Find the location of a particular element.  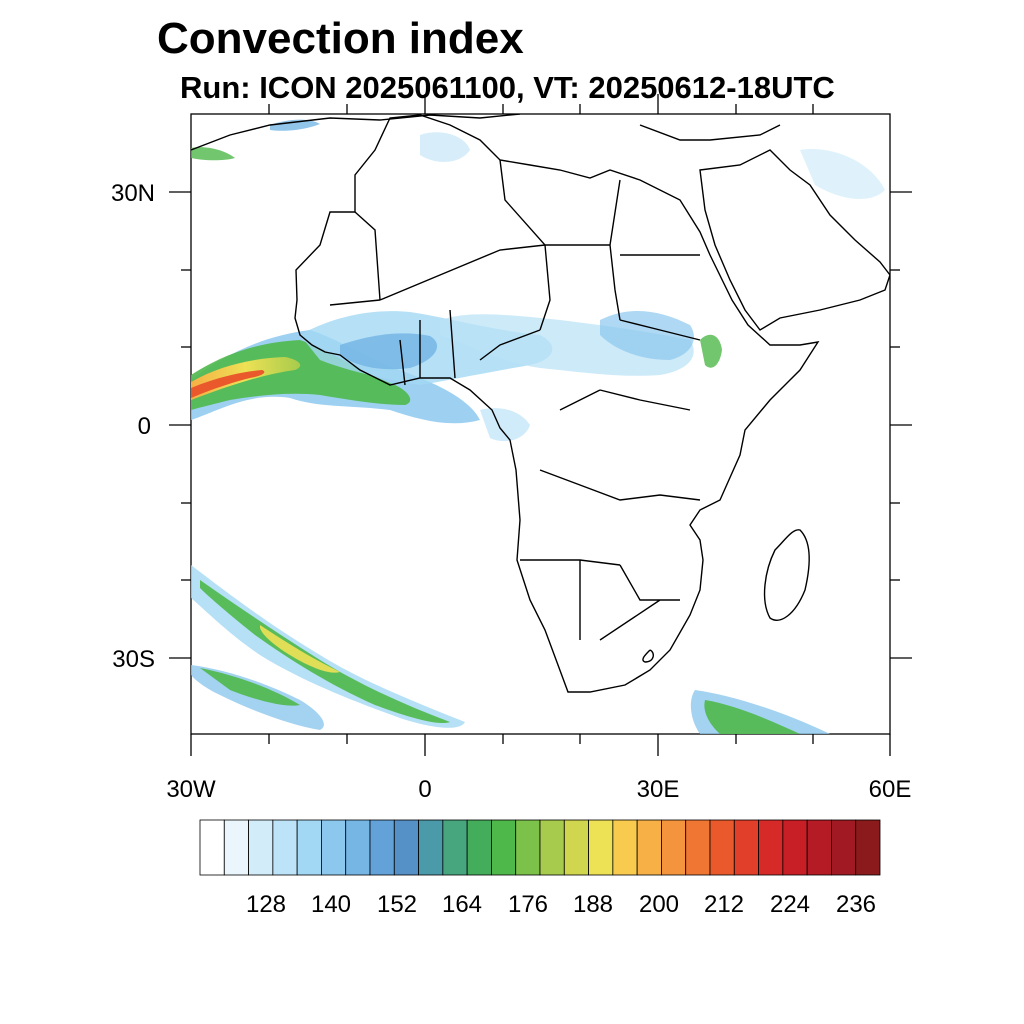

ethiopia-convection is located at coordinates (711, 351).